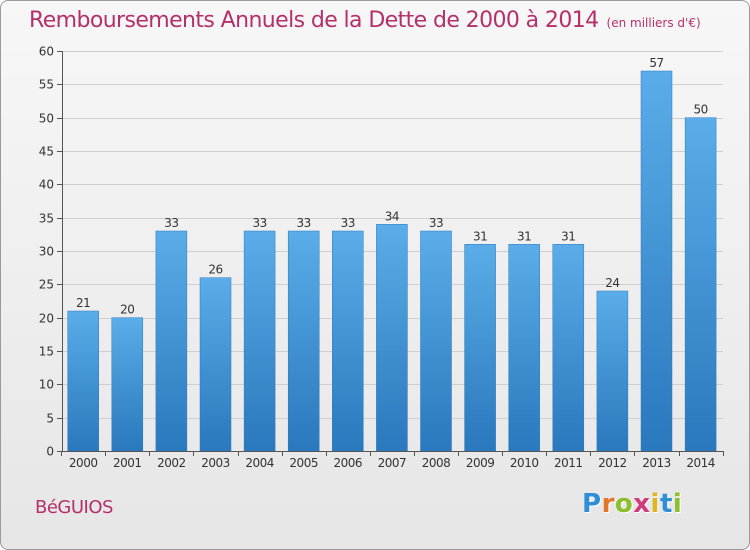  Describe the element at coordinates (480, 348) in the screenshot. I see `bar-2009` at that location.